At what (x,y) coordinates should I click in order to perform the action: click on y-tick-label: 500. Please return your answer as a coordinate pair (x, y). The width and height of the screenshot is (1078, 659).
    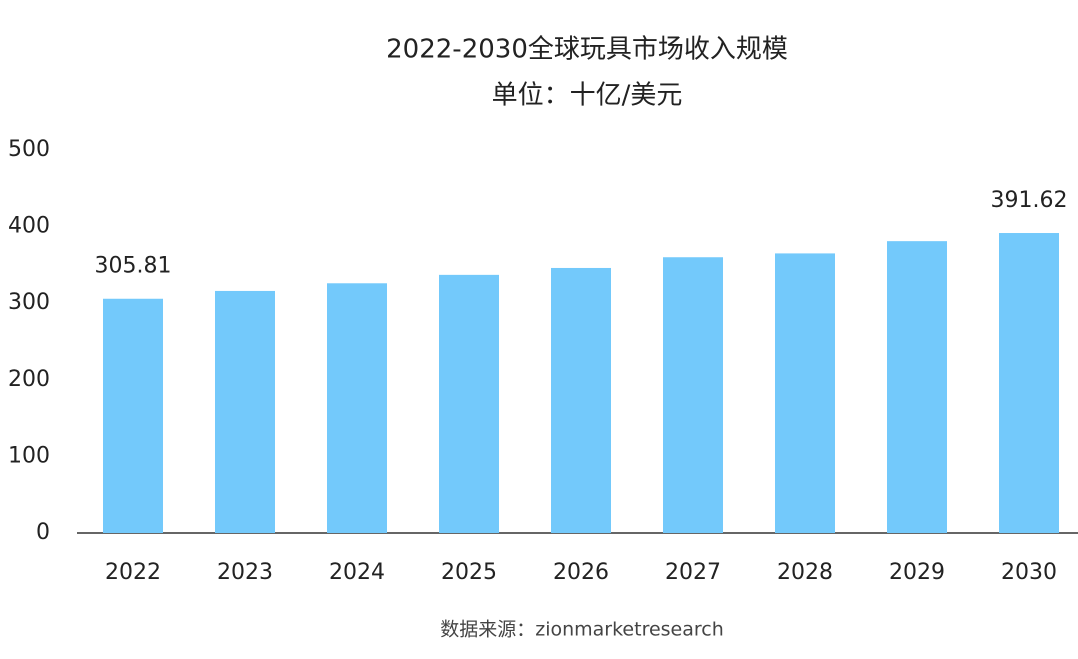
    Looking at the image, I should click on (29, 149).